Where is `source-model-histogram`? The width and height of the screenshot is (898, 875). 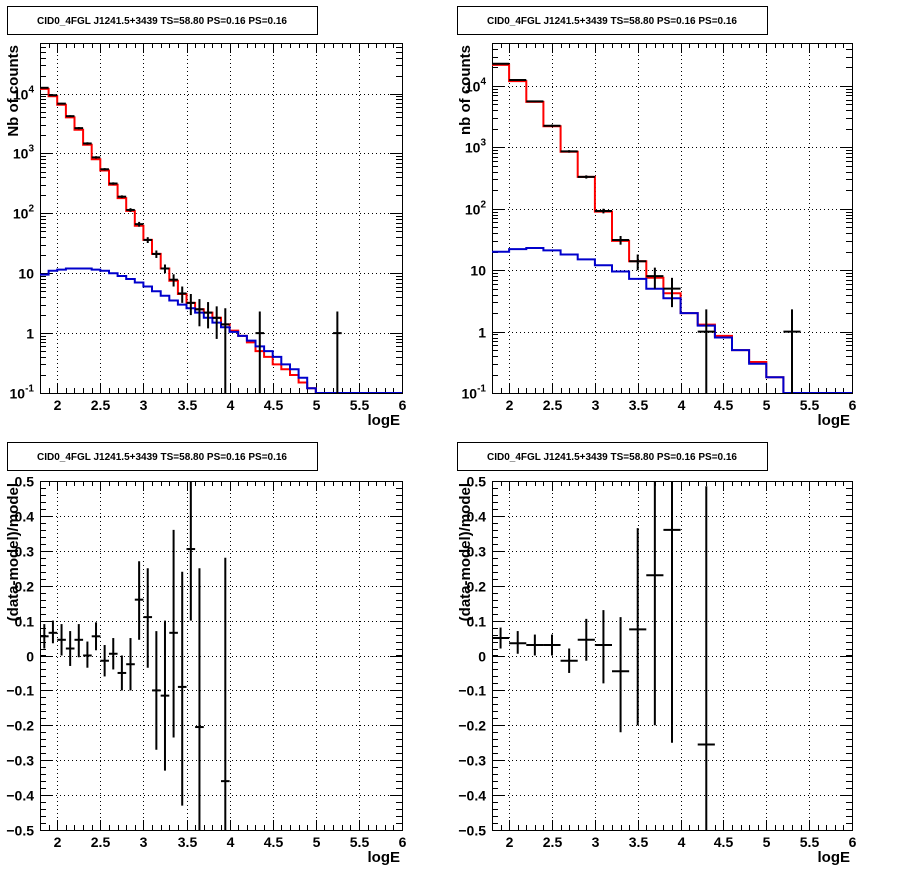
source-model-histogram is located at coordinates (672, 320).